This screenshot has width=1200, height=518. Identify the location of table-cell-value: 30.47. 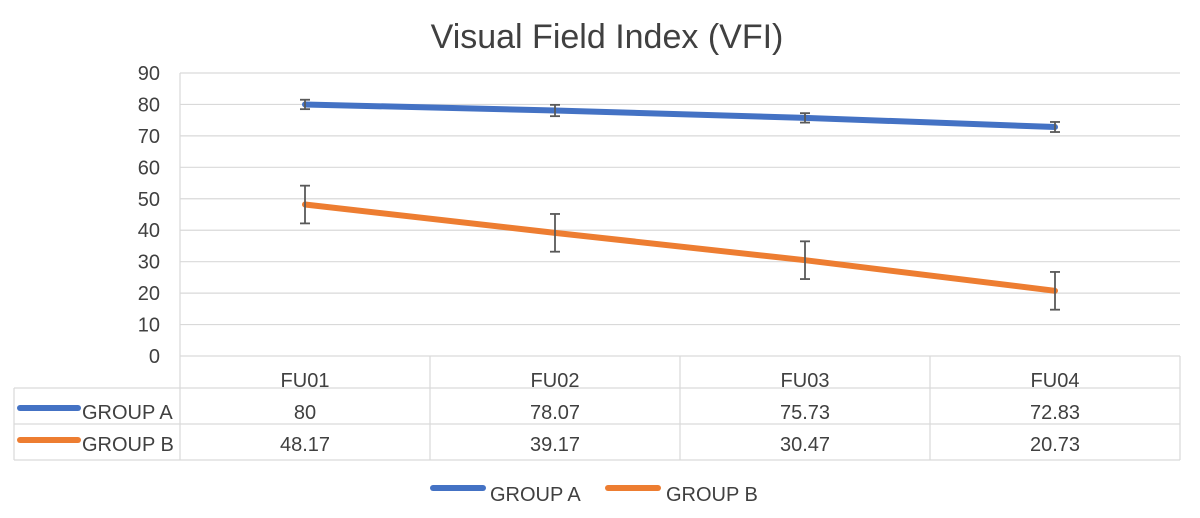
(805, 445).